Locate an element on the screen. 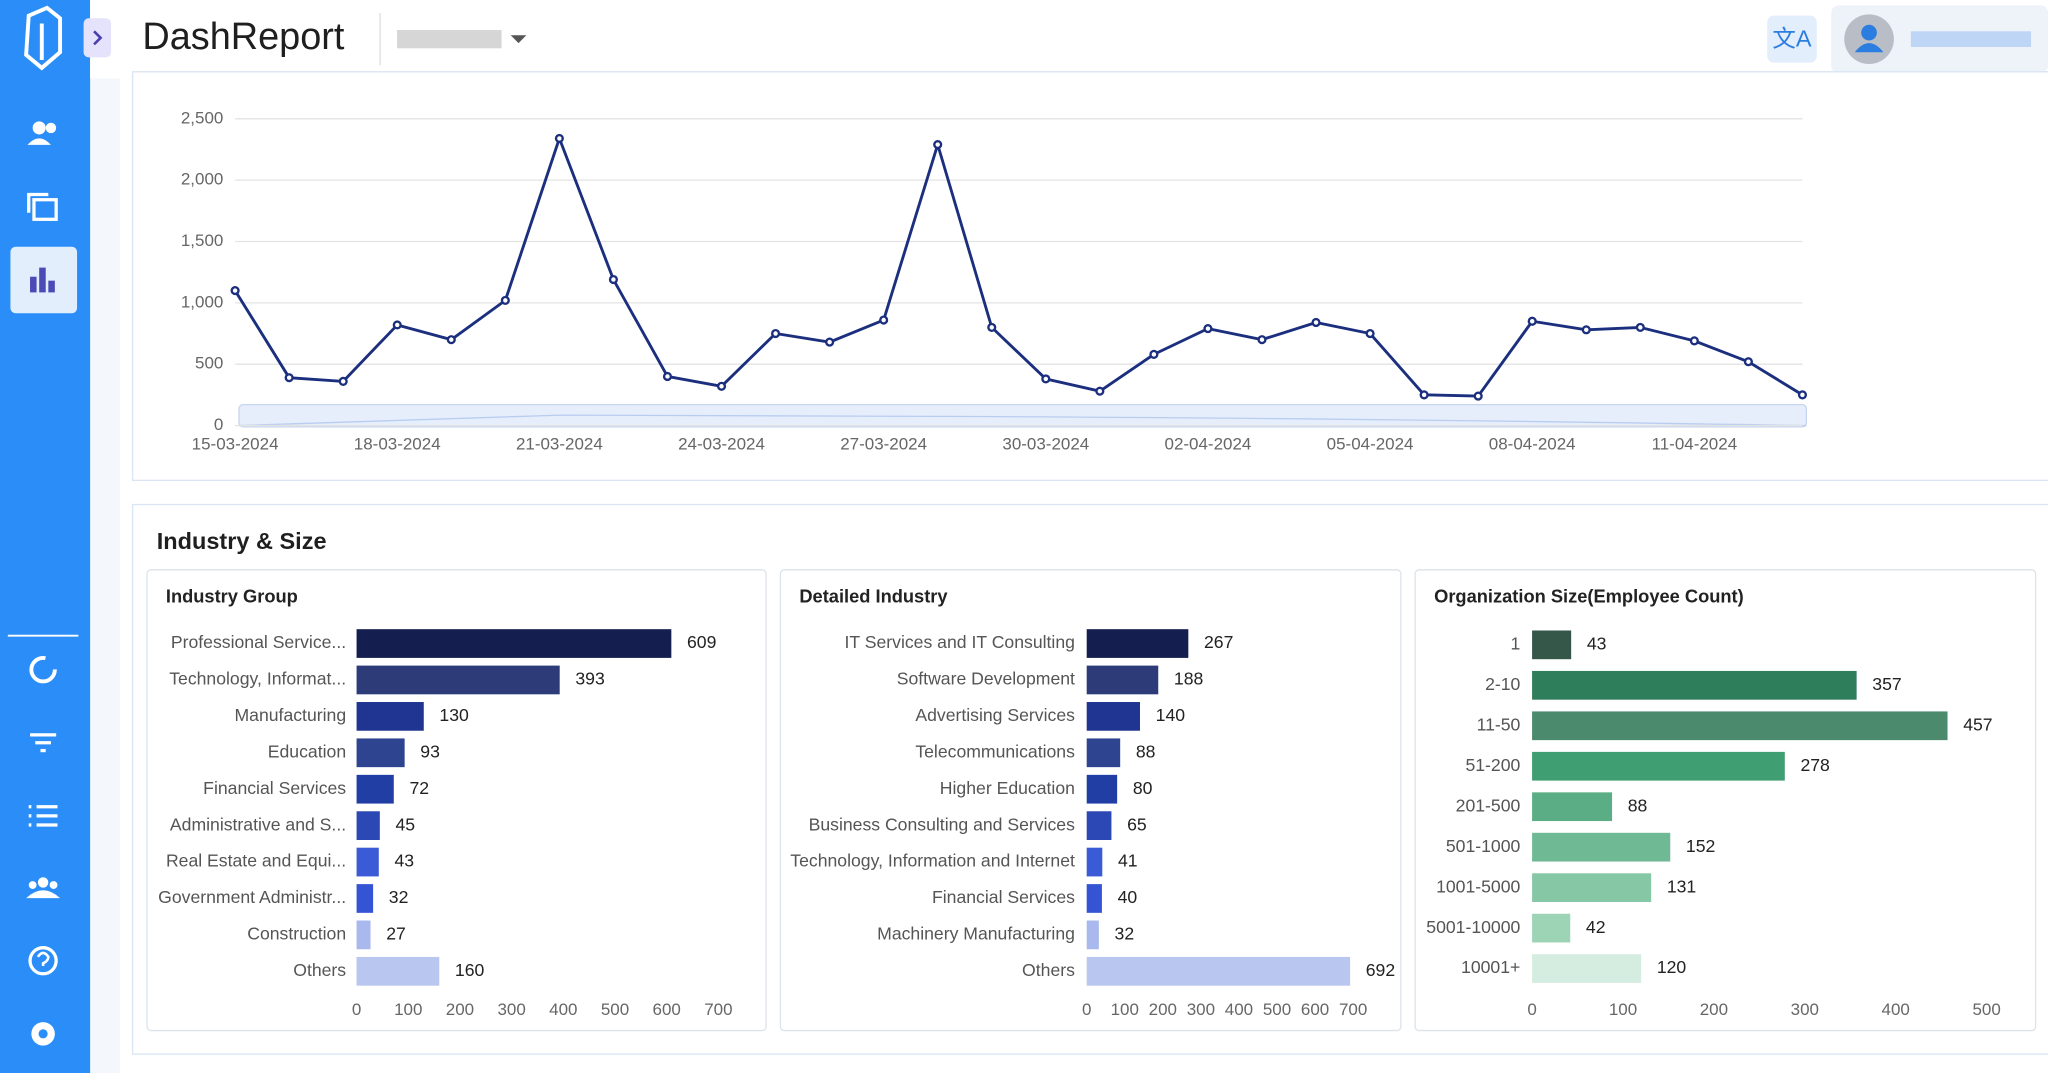  value-label: 130 is located at coordinates (454, 715).